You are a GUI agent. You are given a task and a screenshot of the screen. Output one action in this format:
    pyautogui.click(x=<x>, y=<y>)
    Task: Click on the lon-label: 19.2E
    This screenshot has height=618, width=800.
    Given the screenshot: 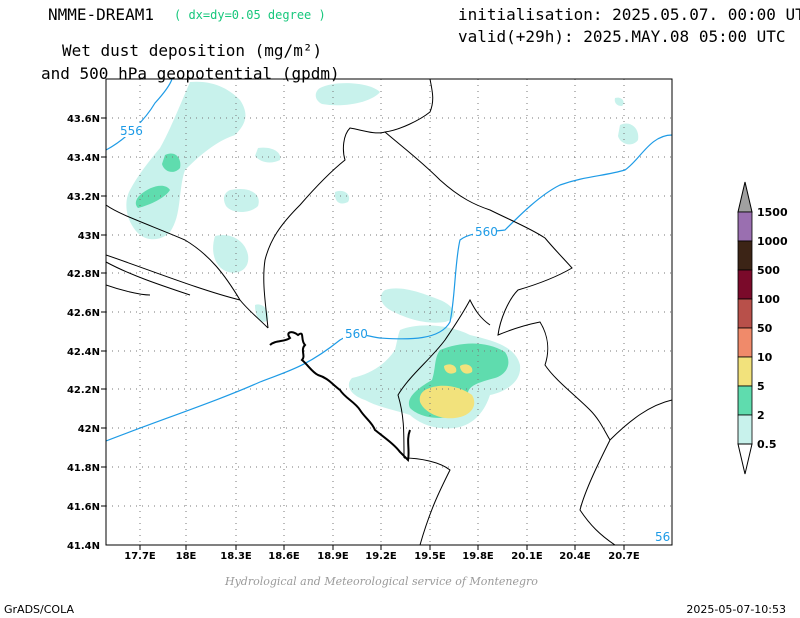 What is the action you would take?
    pyautogui.click(x=381, y=556)
    